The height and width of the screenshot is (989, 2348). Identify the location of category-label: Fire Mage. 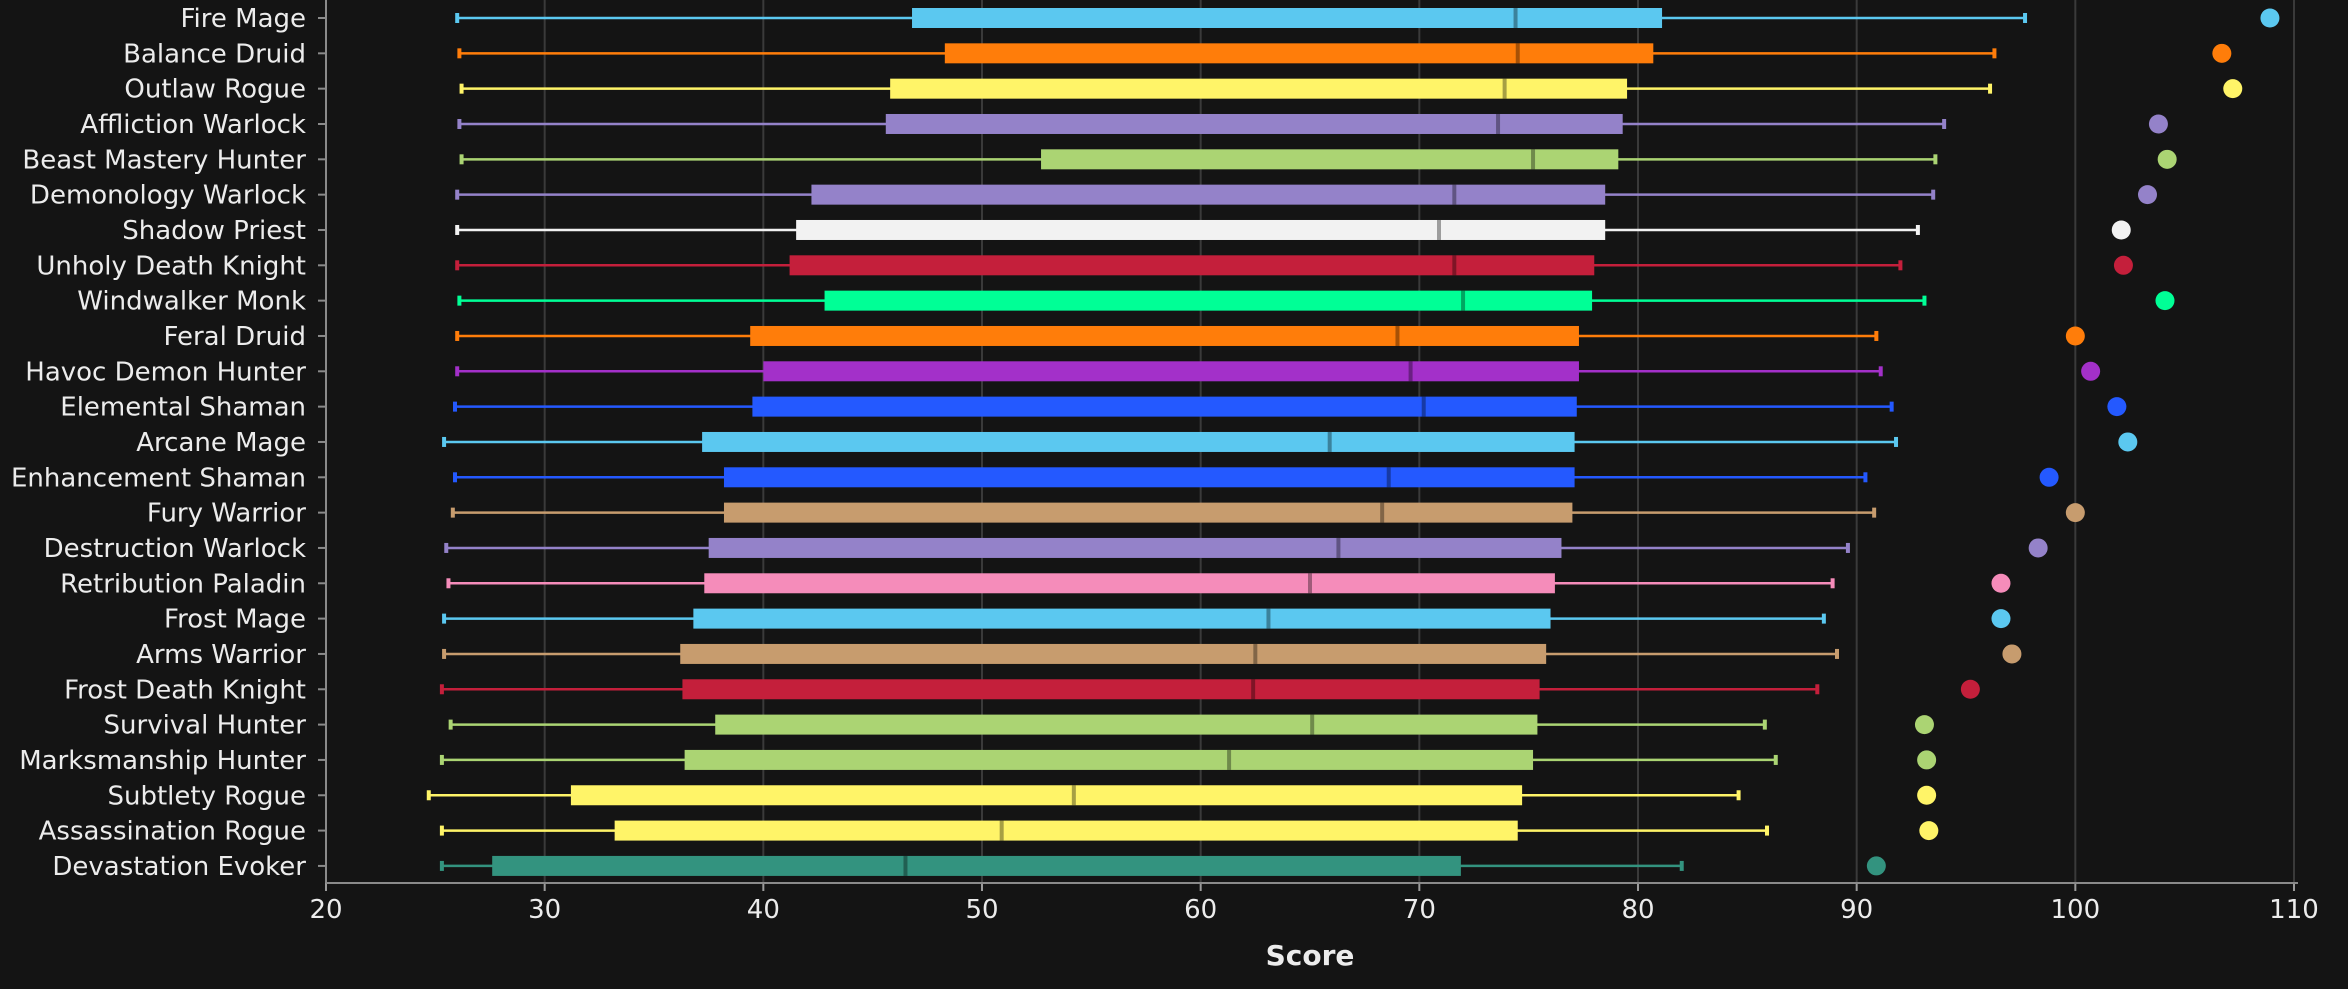
(243, 19).